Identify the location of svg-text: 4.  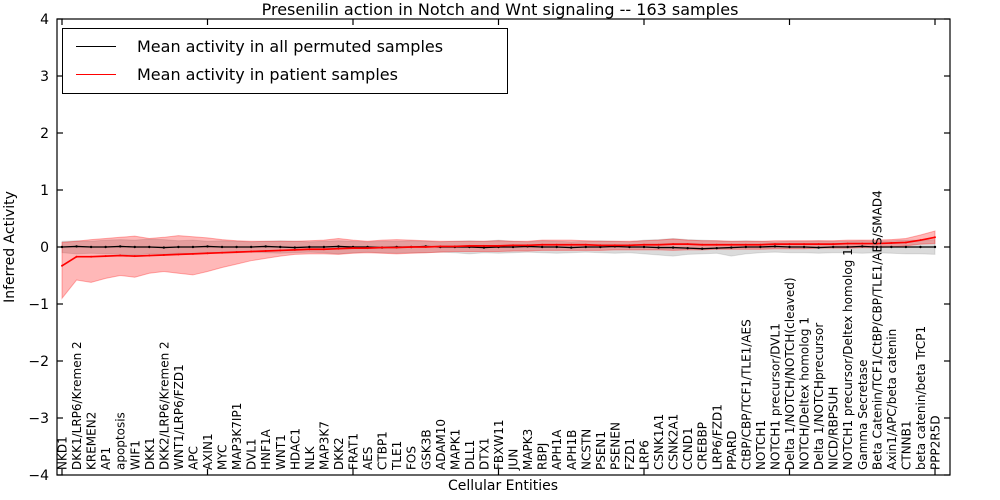
(44, 20).